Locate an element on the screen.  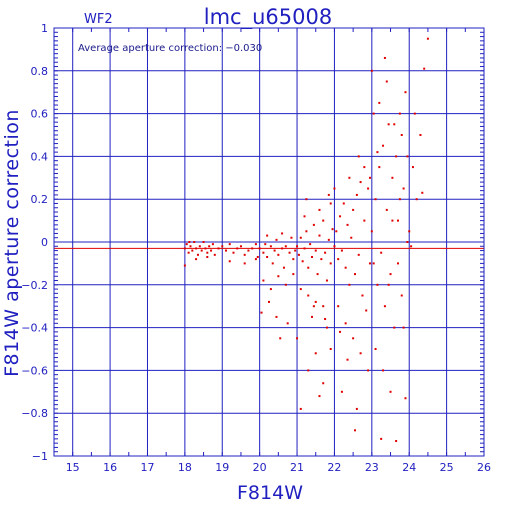
y-tick-label: 0.6 is located at coordinates (40, 114).